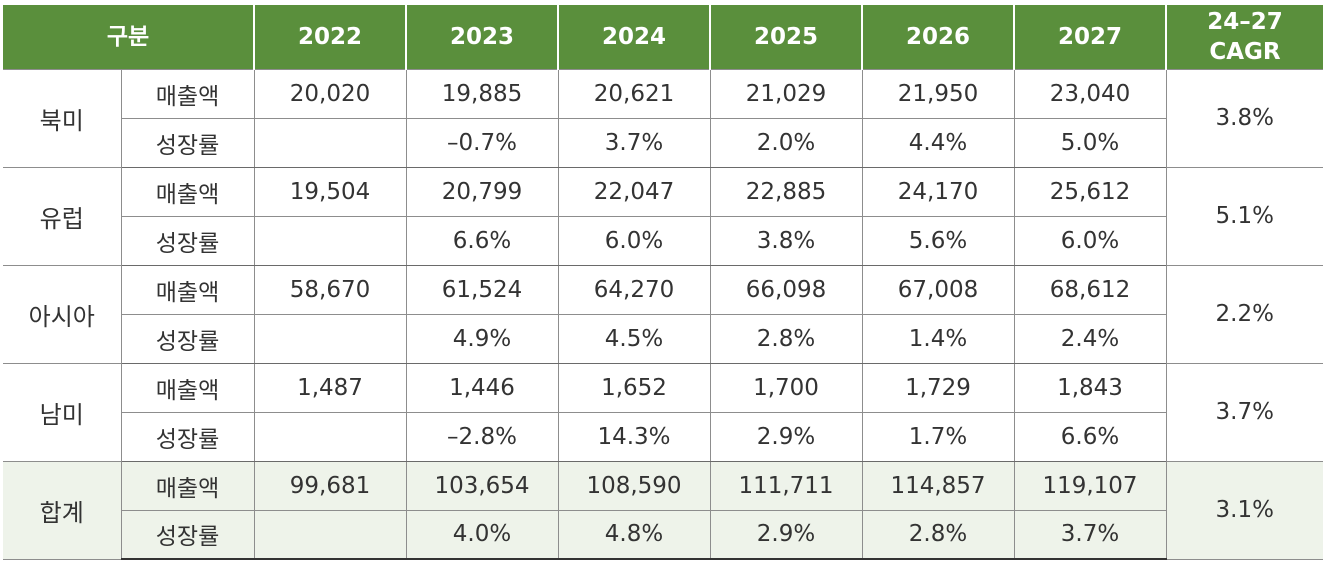  Describe the element at coordinates (62, 118) in the screenshot. I see `region-name: 북미` at that location.